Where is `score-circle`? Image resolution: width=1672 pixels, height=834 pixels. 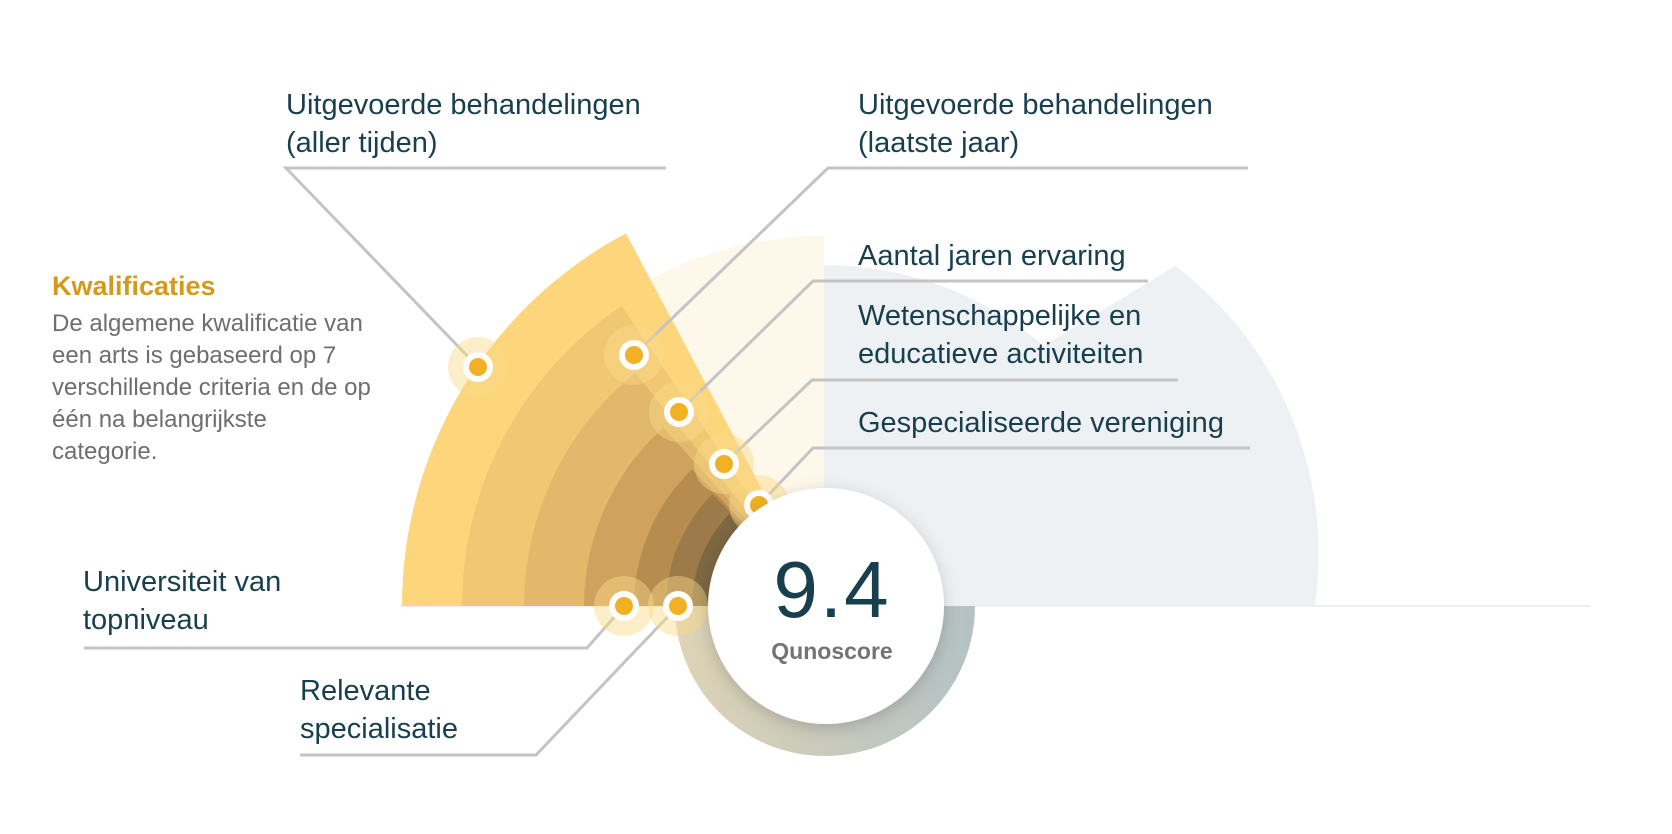
score-circle is located at coordinates (826, 606).